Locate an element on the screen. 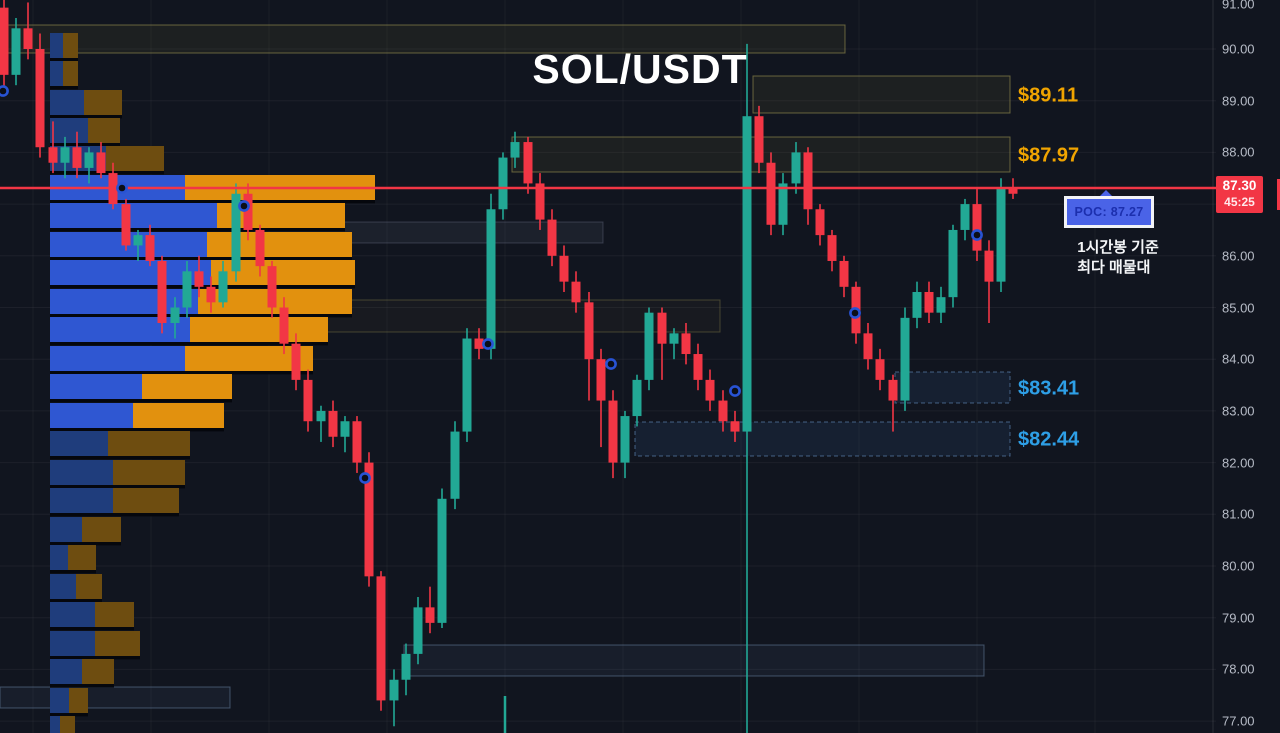  axis-tick-label: 85.00 is located at coordinates (1238, 307).